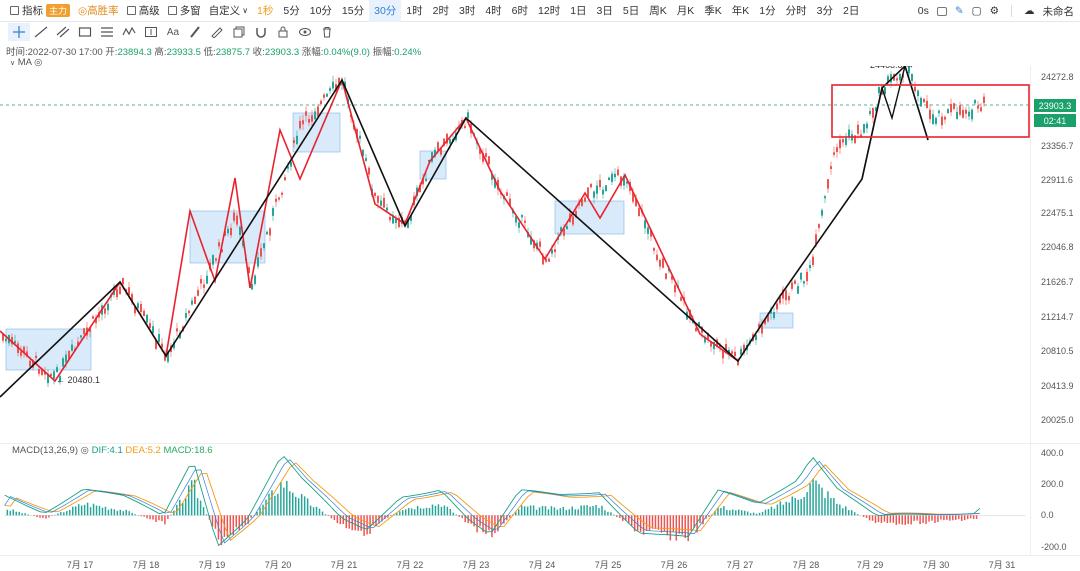  What do you see at coordinates (320, 11) in the screenshot?
I see `timeframe-tab: 10分` at bounding box center [320, 11].